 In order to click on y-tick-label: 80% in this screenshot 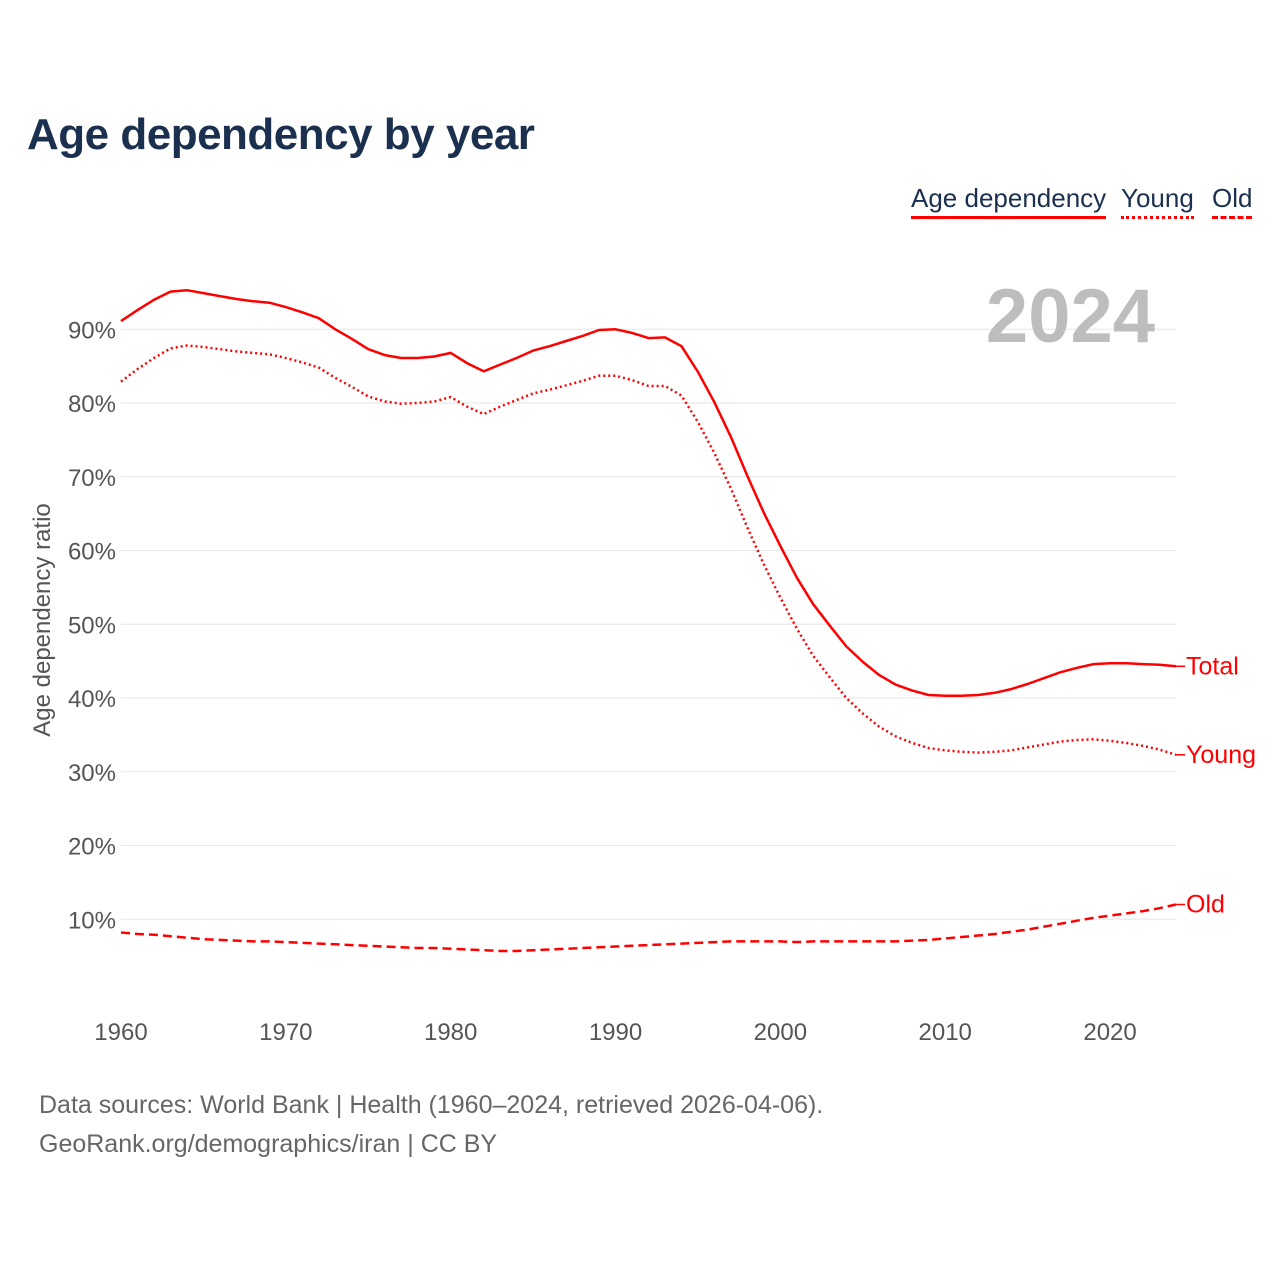, I will do `click(92, 404)`.